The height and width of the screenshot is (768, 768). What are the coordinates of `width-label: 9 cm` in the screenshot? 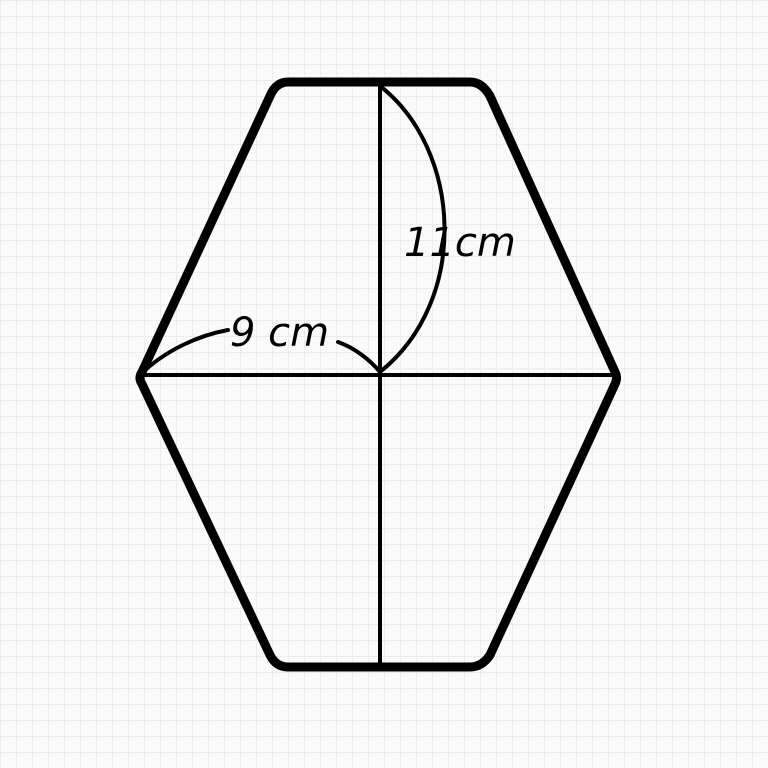 It's located at (279, 333).